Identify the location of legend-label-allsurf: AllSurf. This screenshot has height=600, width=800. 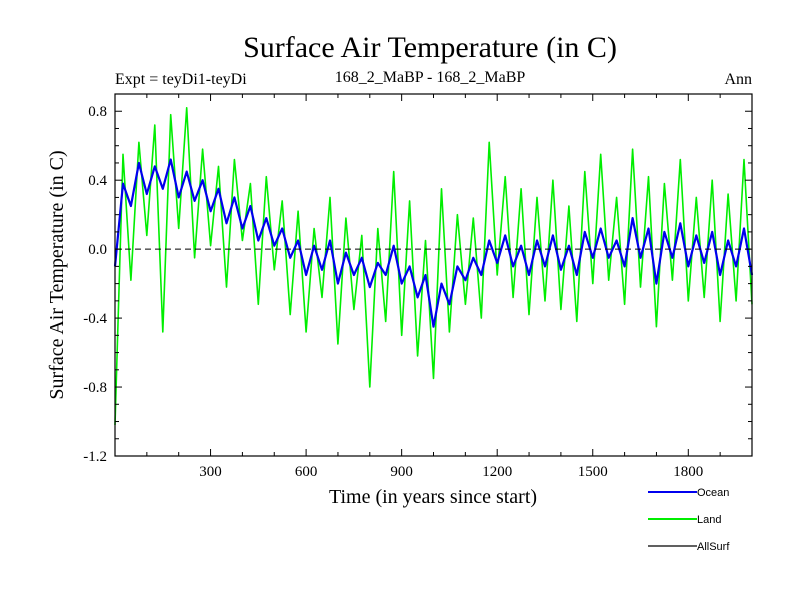
(713, 547).